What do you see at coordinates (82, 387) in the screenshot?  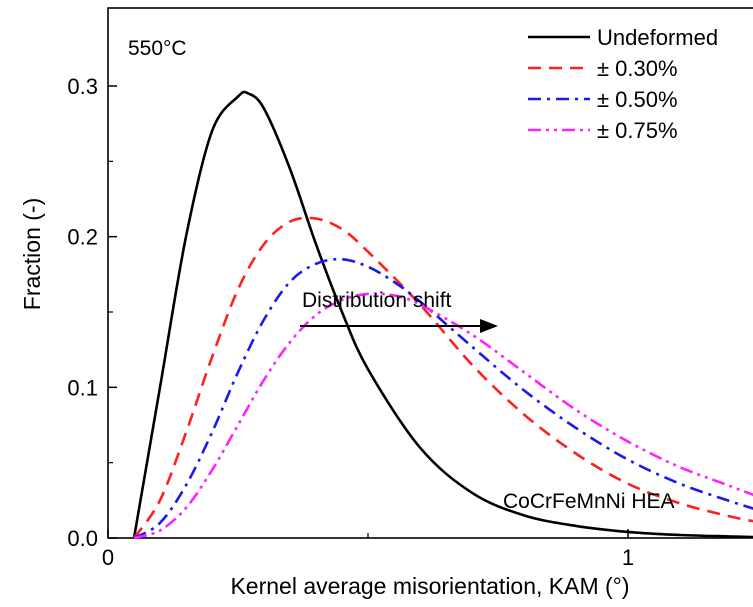 I see `y-tick-label: 0.1` at bounding box center [82, 387].